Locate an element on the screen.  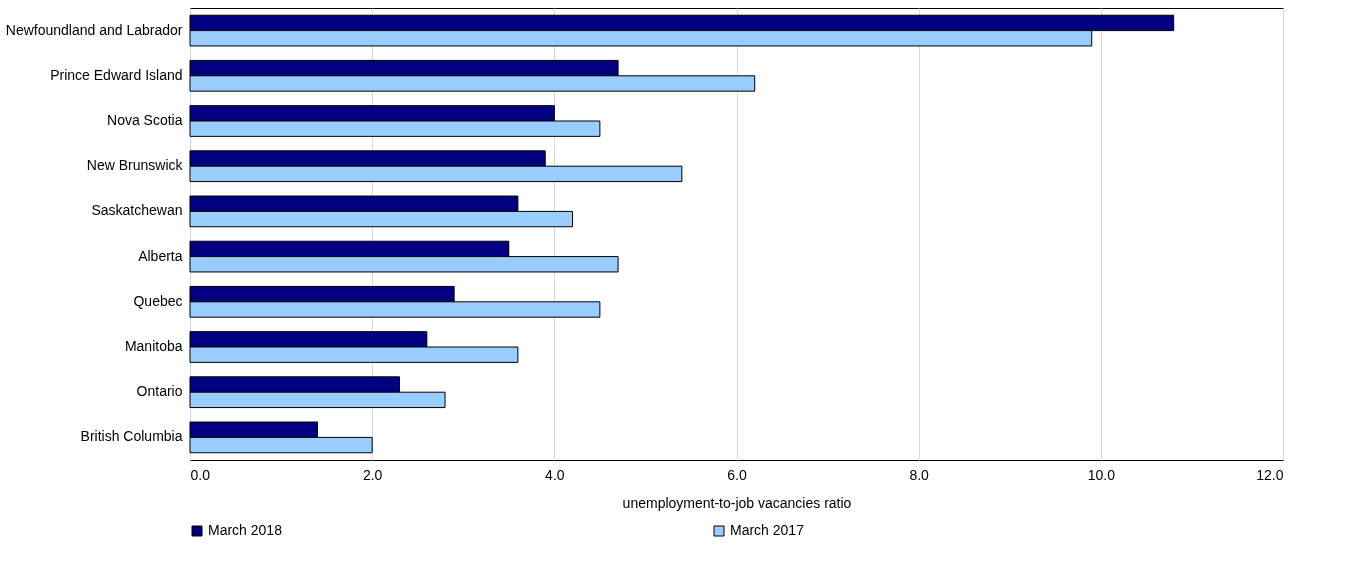
x-tick-label: 12.0 is located at coordinates (1270, 474).